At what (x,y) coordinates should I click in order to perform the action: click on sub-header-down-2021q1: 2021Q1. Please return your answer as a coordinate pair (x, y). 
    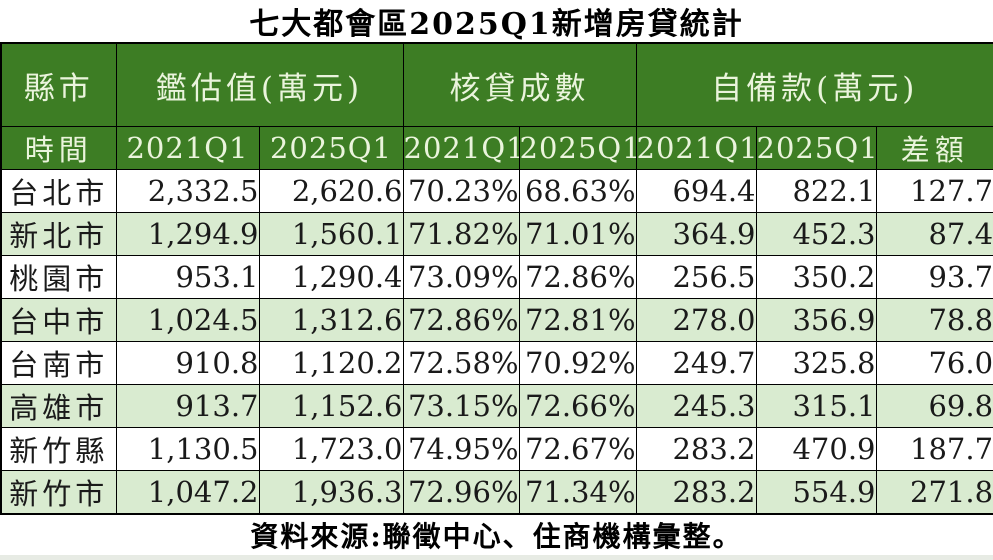
    Looking at the image, I should click on (696, 148).